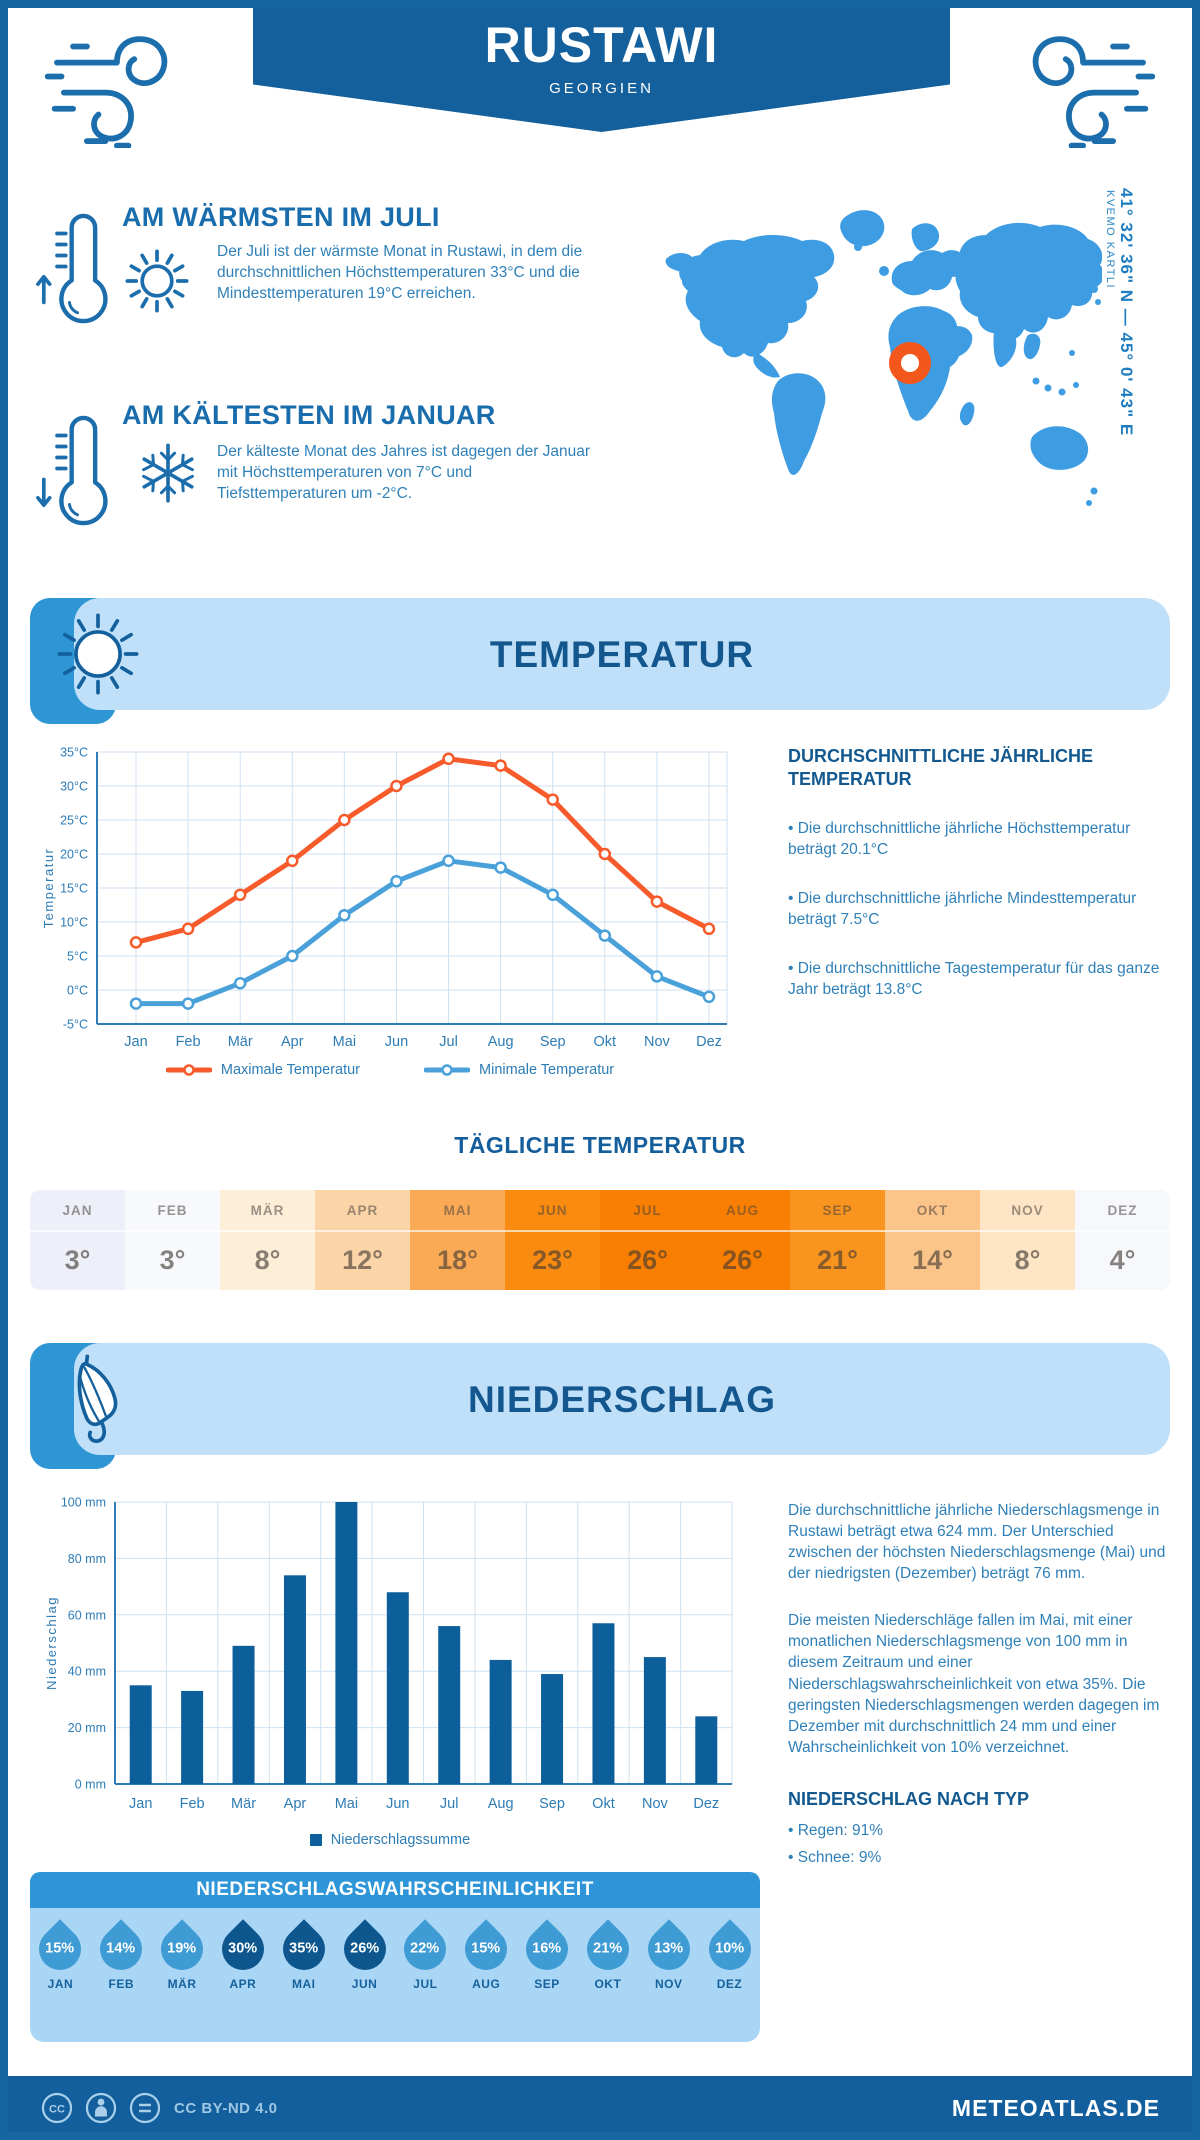 This screenshot has width=1200, height=2140. What do you see at coordinates (145, 2108) in the screenshot?
I see `cc-nd-icon` at bounding box center [145, 2108].